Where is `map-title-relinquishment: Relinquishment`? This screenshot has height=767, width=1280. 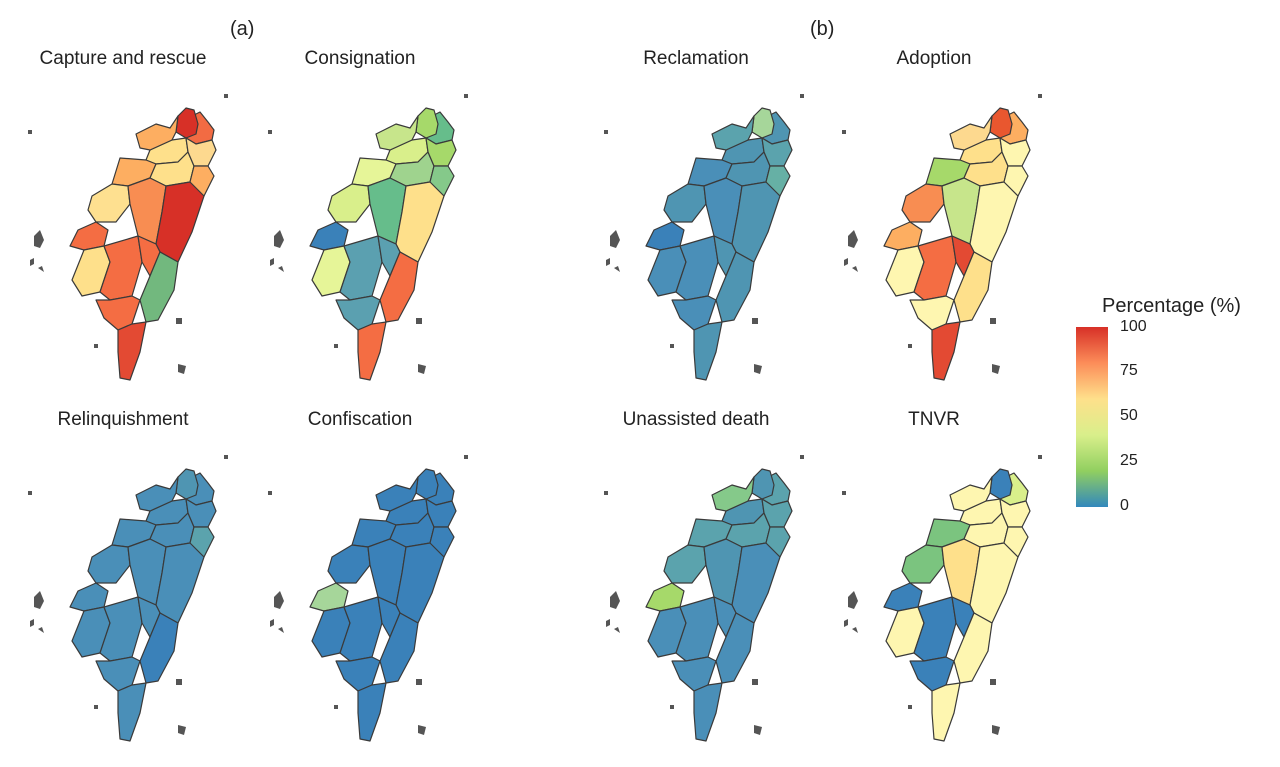
map-title-relinquishment: Relinquishment is located at coordinates (123, 419).